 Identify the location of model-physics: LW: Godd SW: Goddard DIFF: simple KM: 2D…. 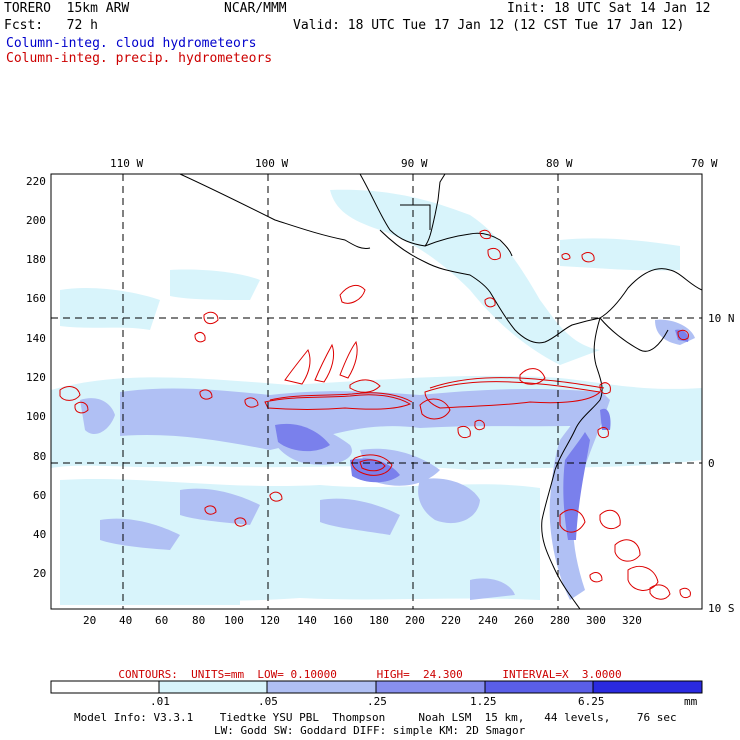
(370, 730).